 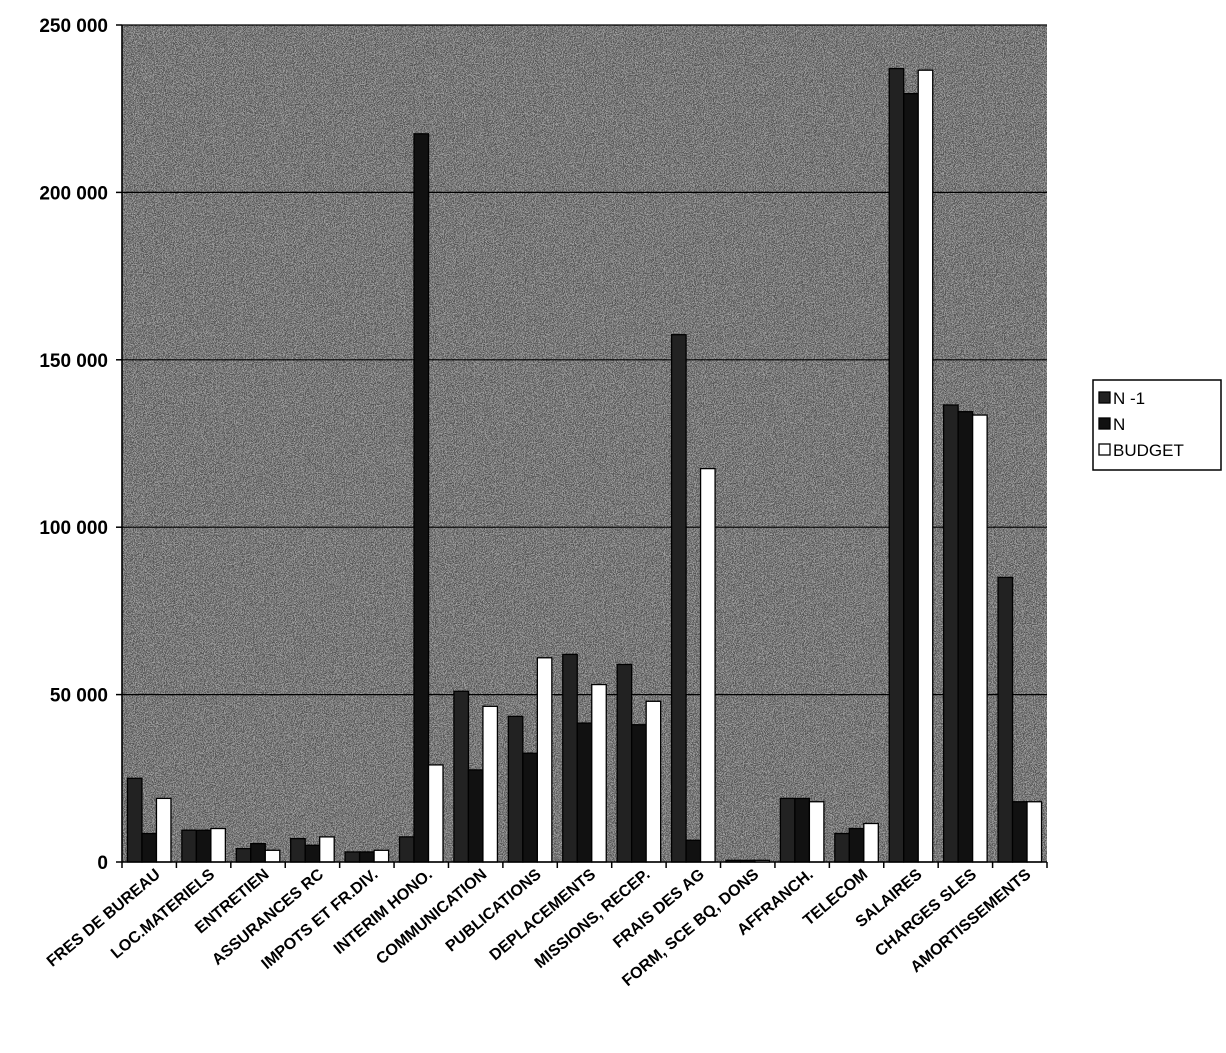 What do you see at coordinates (73, 528) in the screenshot?
I see `y-tick-label: 100 000` at bounding box center [73, 528].